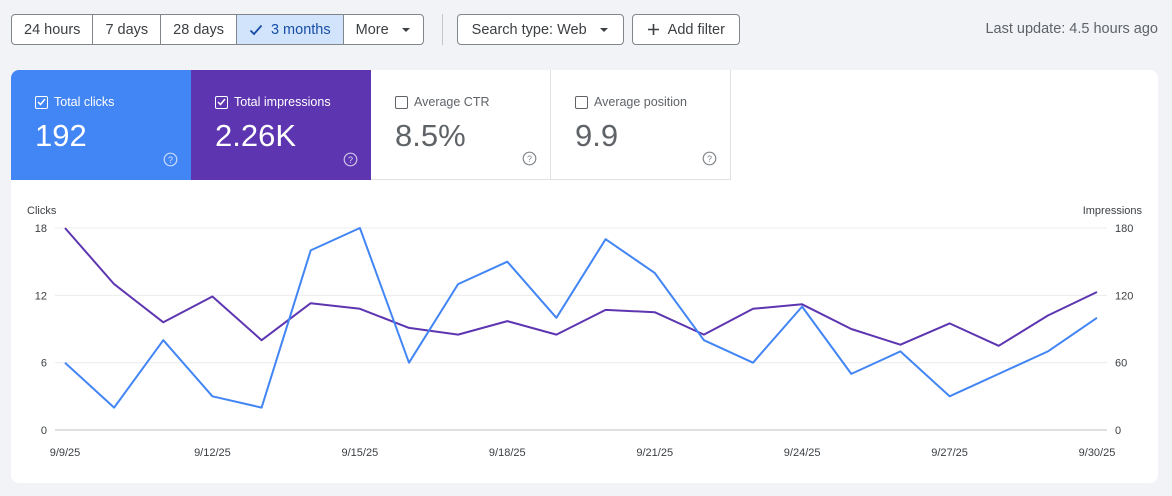  I want to click on x-tick-label: 9/30/25, so click(1097, 453).